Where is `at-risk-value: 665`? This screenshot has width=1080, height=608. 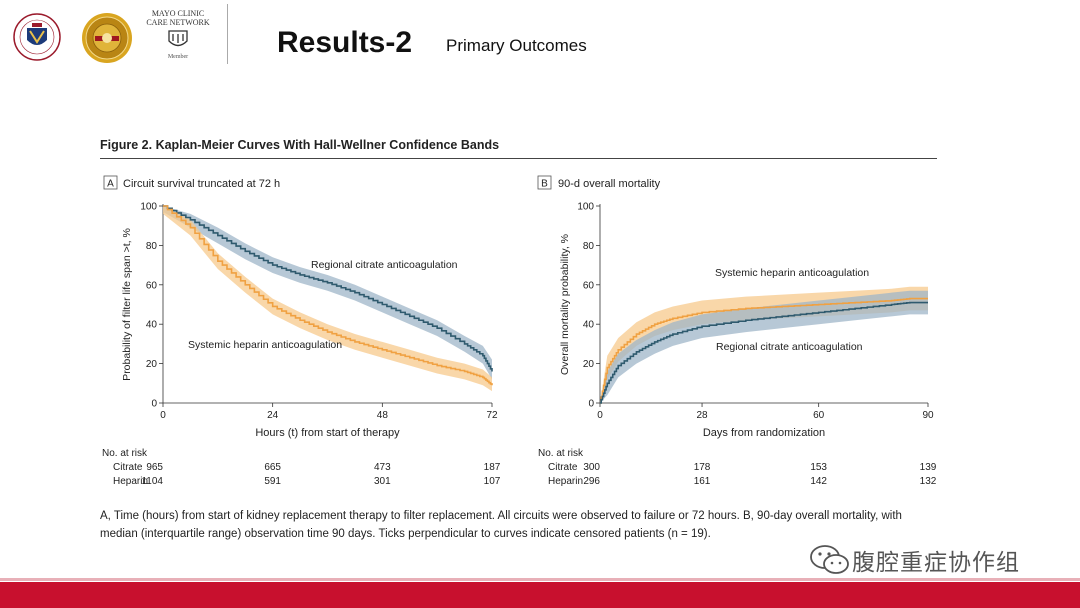
at-risk-value: 665 is located at coordinates (272, 467).